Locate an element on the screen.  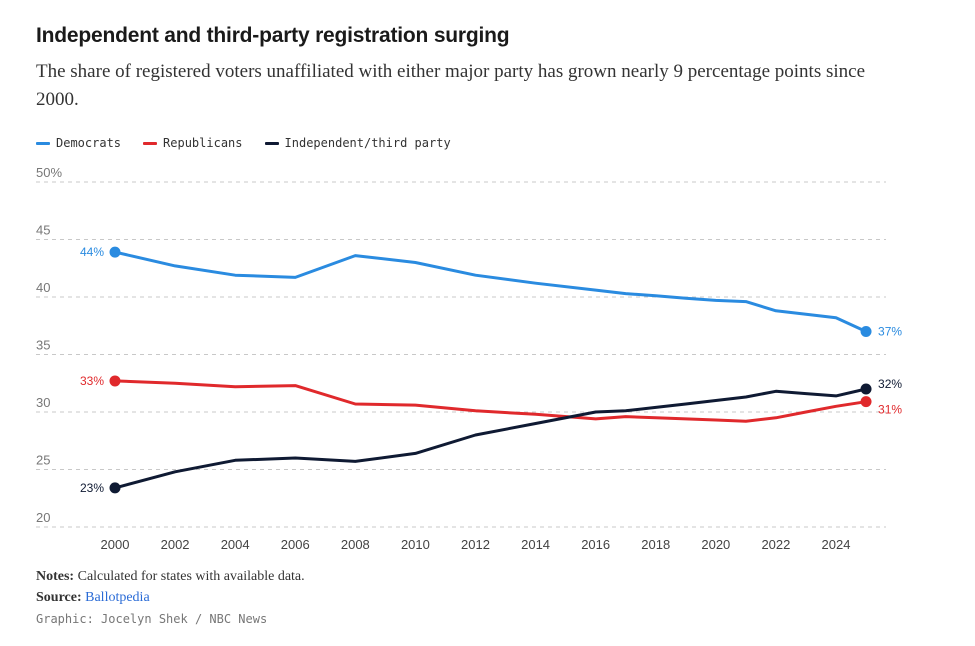
graphic-credit: Graphic: Jocelyn Shek / NBC News is located at coordinates (152, 619).